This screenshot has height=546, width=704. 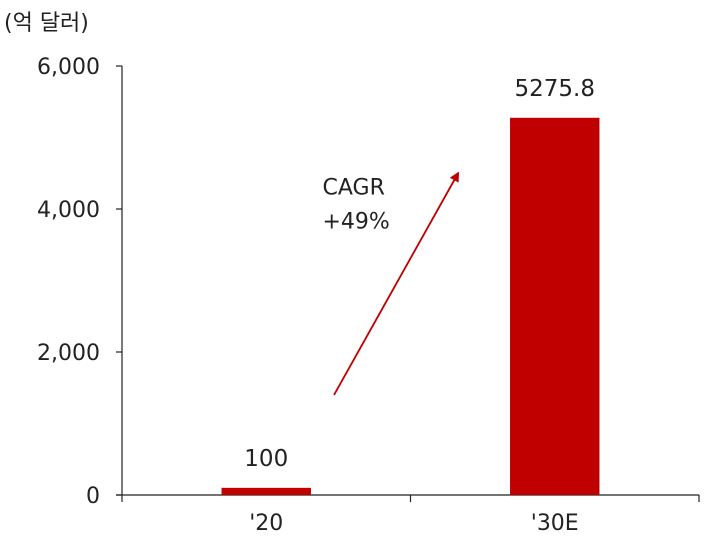 I want to click on data-label: 5275.8, so click(x=555, y=89).